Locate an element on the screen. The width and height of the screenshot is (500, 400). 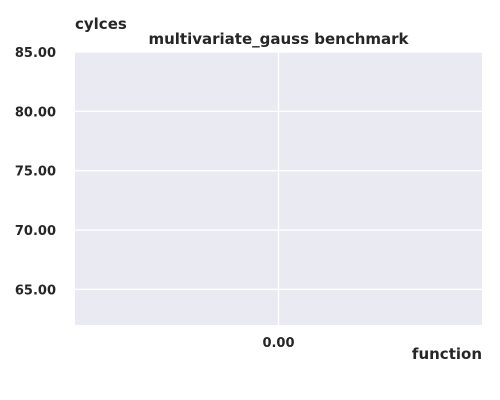
y-axis-label: cylces is located at coordinates (101, 24).